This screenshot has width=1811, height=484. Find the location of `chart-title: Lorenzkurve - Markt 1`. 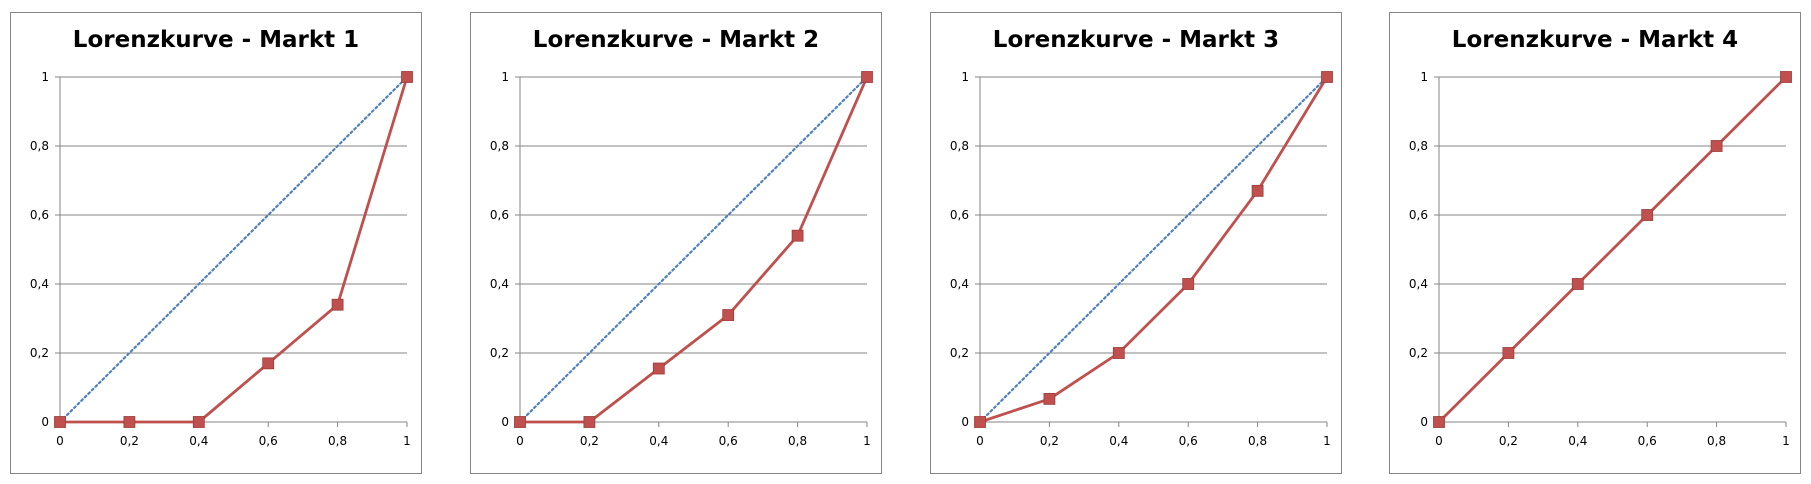

chart-title: Lorenzkurve - Markt 1 is located at coordinates (216, 40).